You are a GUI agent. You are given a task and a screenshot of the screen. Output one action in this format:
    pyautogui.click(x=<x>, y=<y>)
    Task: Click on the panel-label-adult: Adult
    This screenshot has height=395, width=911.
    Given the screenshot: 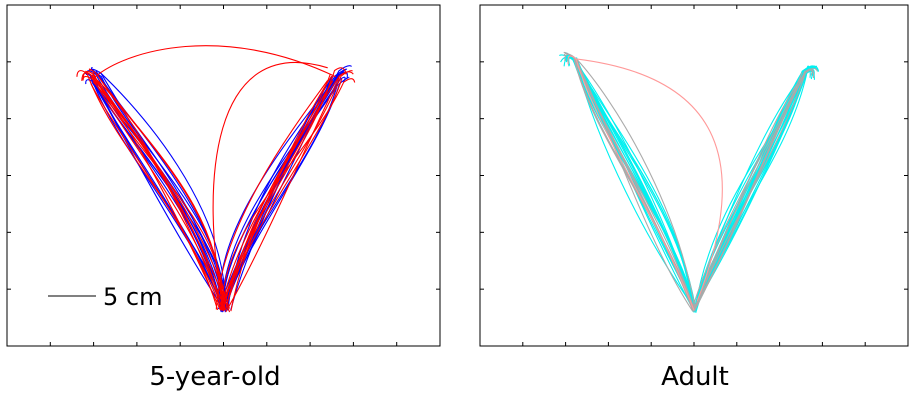 What is the action you would take?
    pyautogui.click(x=695, y=377)
    